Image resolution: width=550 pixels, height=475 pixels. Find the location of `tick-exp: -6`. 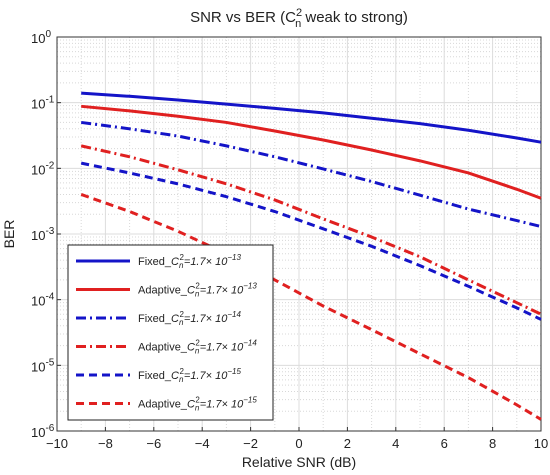

tick-exp: -6 is located at coordinates (49, 428).